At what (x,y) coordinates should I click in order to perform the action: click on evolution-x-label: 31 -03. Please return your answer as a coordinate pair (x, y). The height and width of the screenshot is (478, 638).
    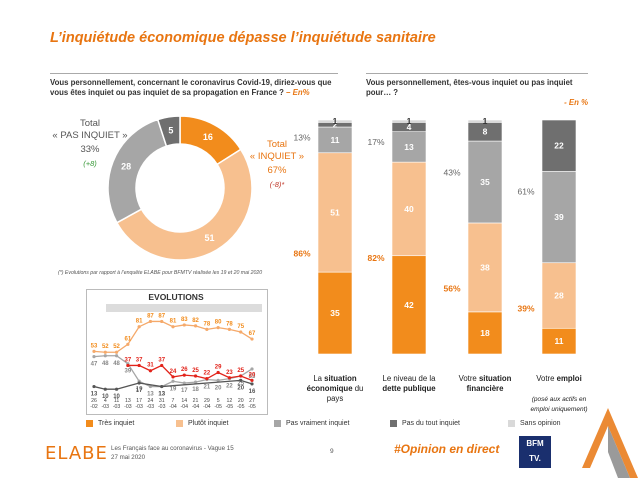
    Looking at the image, I should click on (162, 404).